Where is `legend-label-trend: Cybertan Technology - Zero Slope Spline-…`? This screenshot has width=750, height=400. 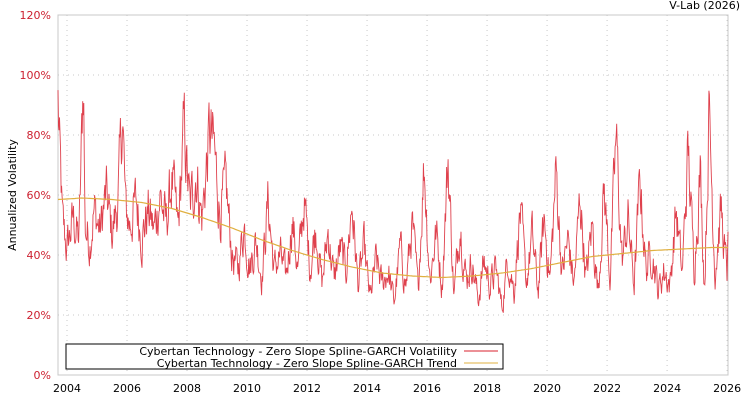 legend-label-trend: Cybertan Technology - Zero Slope Spline-… is located at coordinates (307, 363).